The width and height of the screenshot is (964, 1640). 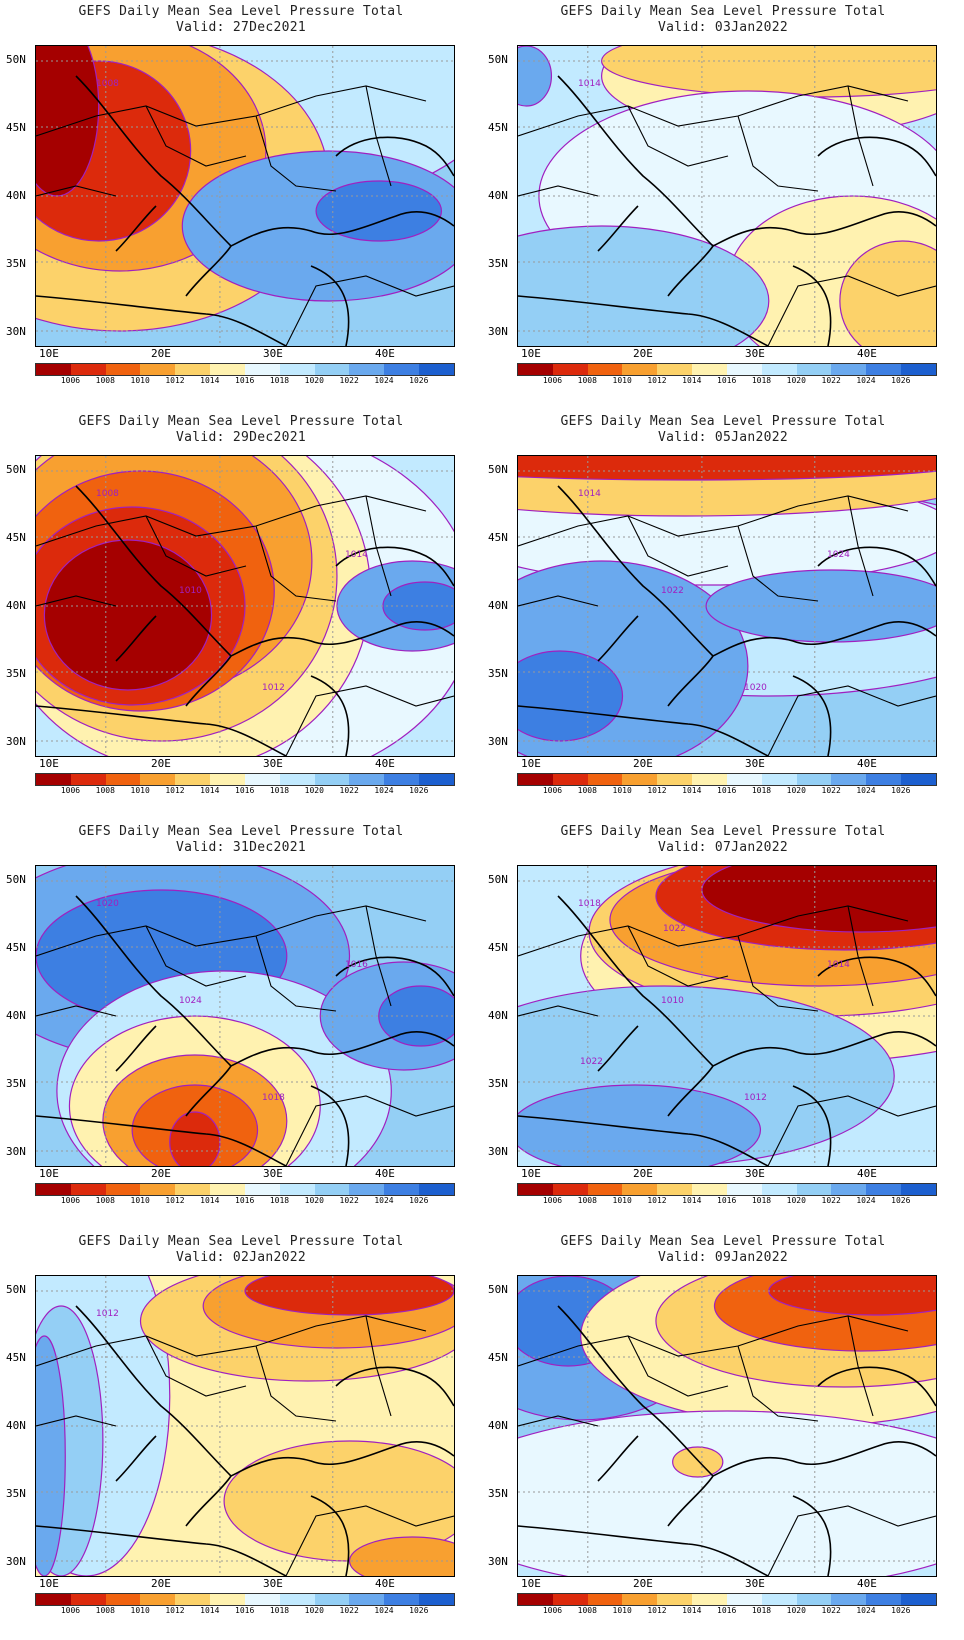 I want to click on colorbar-level-label: 1022, so click(x=349, y=380).